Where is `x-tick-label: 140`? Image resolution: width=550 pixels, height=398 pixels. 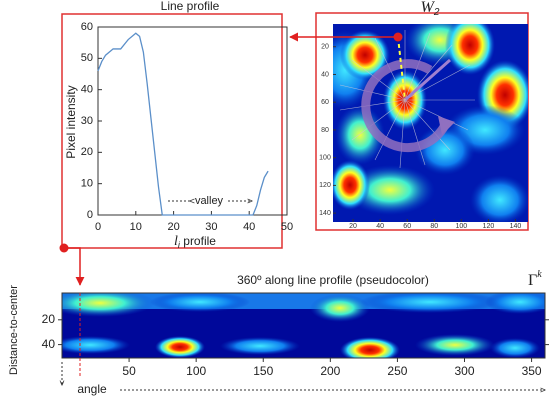
x-tick-label: 140 is located at coordinates (516, 226).